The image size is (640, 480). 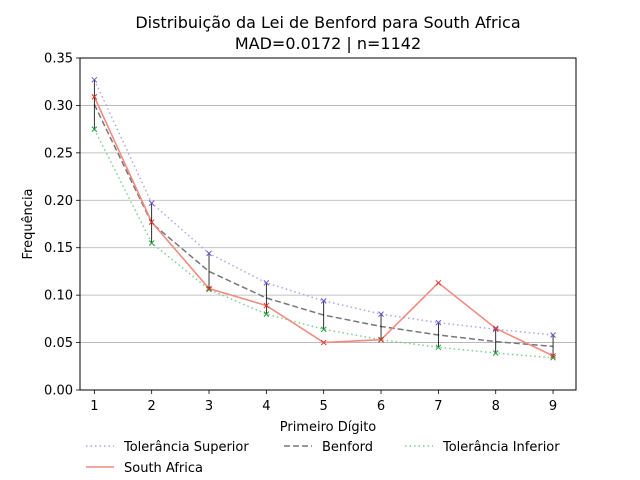 What do you see at coordinates (186, 447) in the screenshot?
I see `legend-label: Tolerância Superior` at bounding box center [186, 447].